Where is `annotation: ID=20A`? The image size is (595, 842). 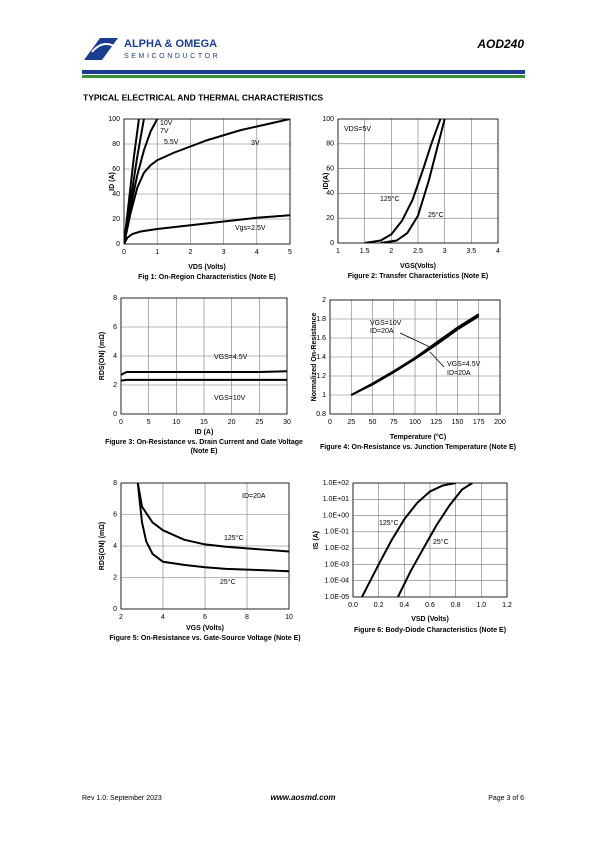
annotation: ID=20A is located at coordinates (254, 496).